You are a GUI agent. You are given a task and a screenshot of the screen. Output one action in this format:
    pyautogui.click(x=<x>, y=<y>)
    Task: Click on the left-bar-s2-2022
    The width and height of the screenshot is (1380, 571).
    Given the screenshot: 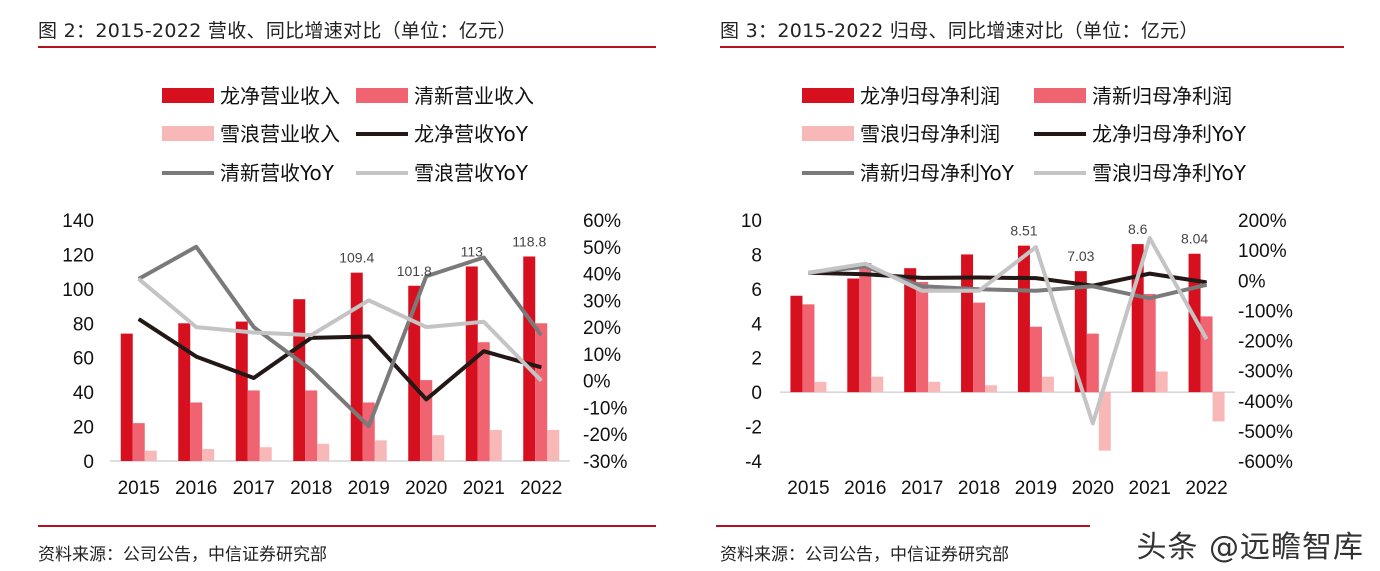 What is the action you would take?
    pyautogui.click(x=553, y=445)
    